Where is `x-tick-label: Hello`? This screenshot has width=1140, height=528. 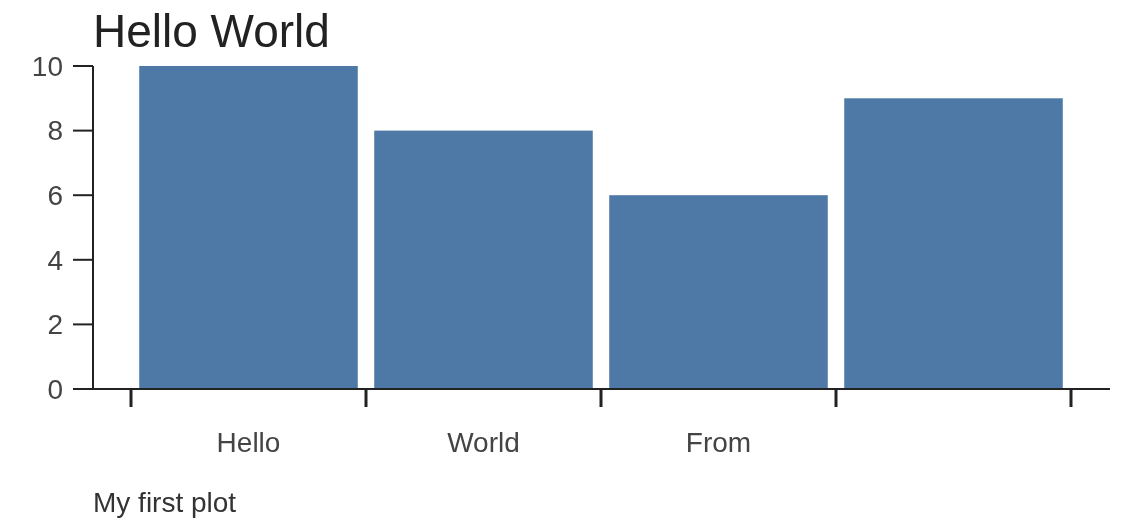 x-tick-label: Hello is located at coordinates (248, 442).